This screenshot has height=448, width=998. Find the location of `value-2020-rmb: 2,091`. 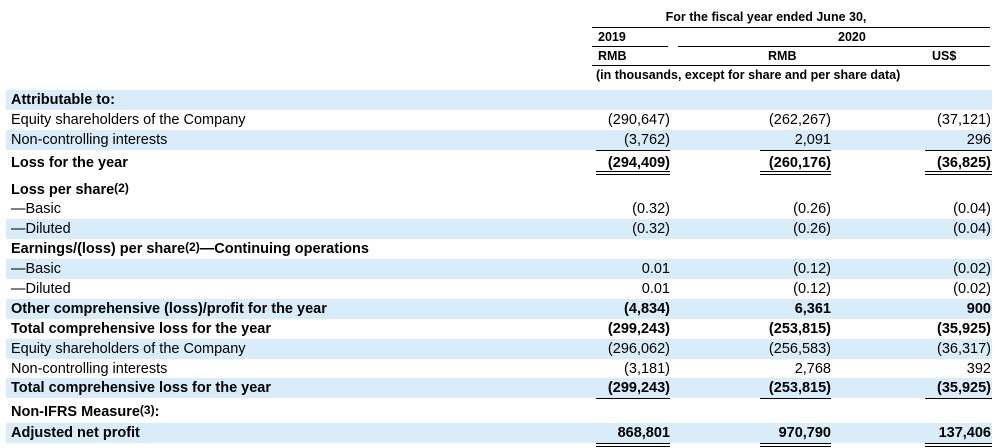

value-2020-rmb: 2,091 is located at coordinates (812, 140).